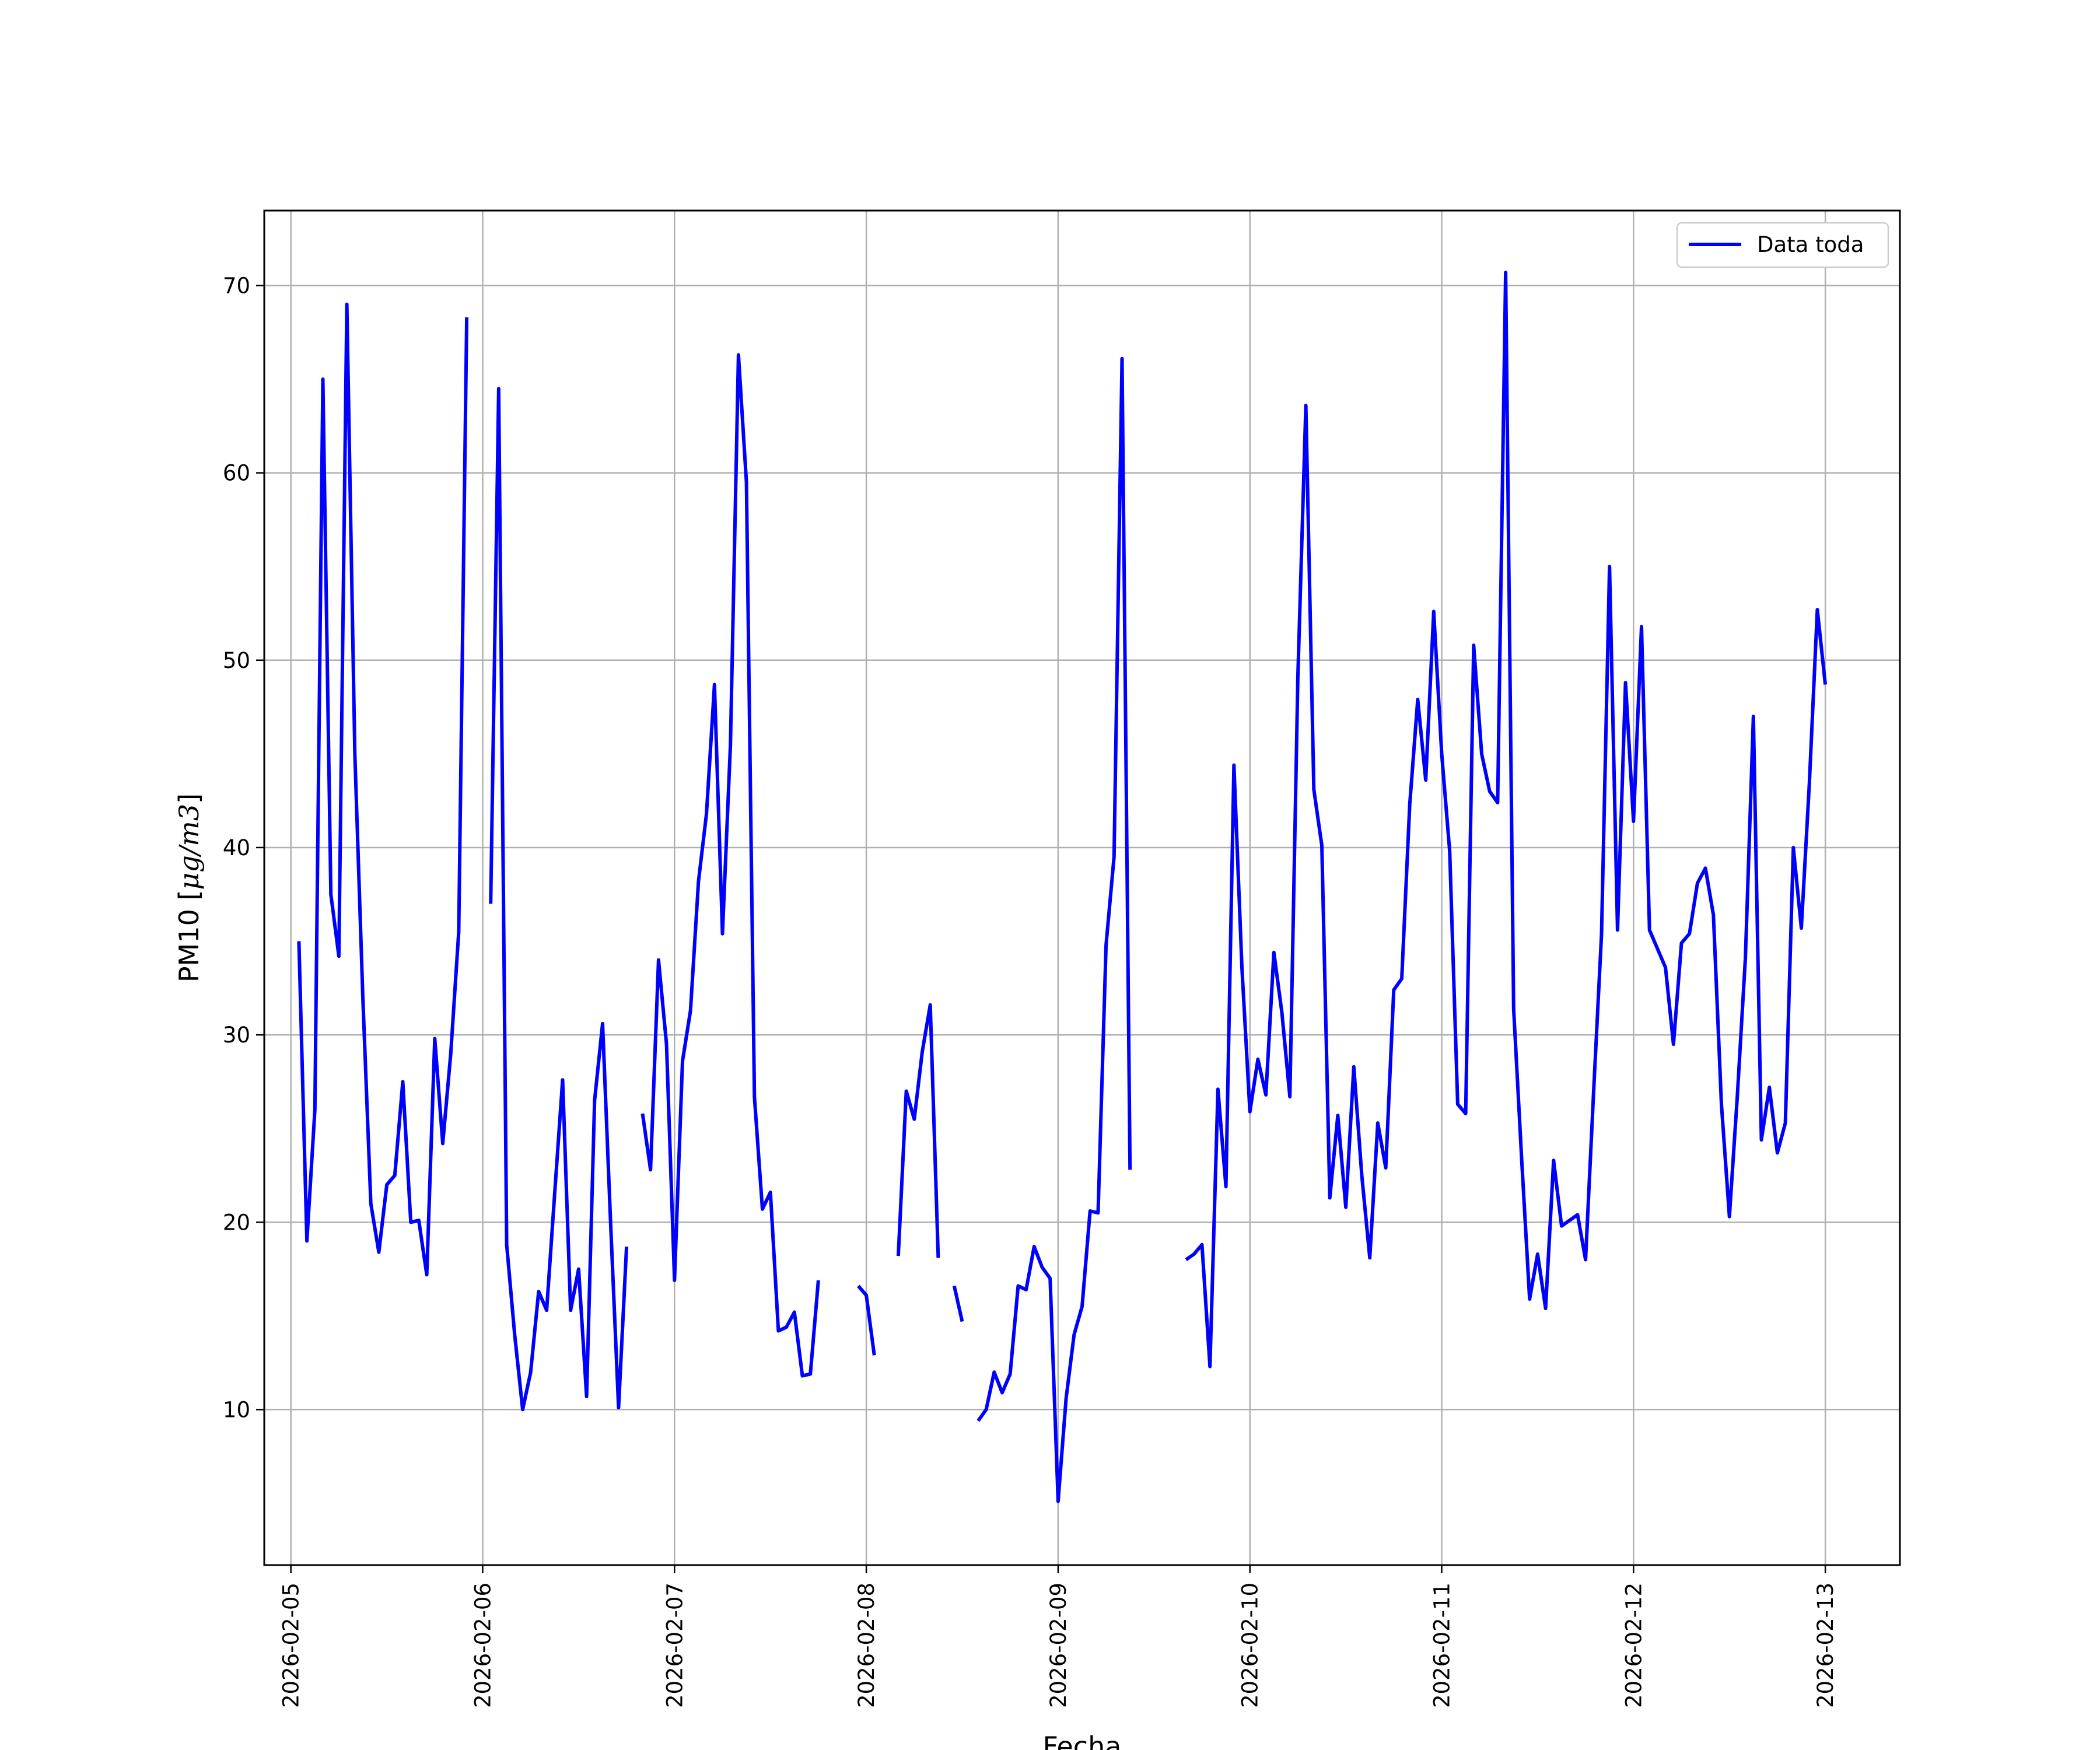 This screenshot has width=2100, height=1750. Describe the element at coordinates (1082, 1740) in the screenshot. I see `x-axis-label: Fecha` at that location.